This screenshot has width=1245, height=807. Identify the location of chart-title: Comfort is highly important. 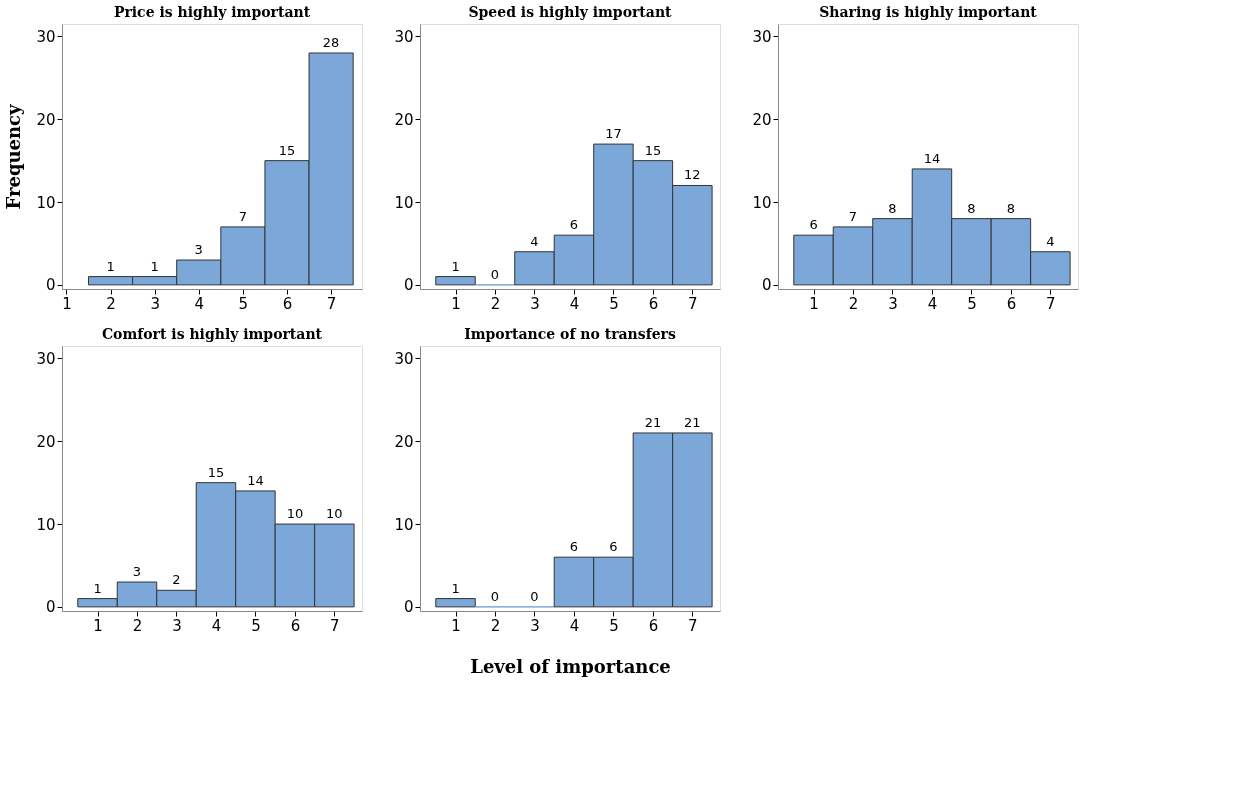
(212, 334).